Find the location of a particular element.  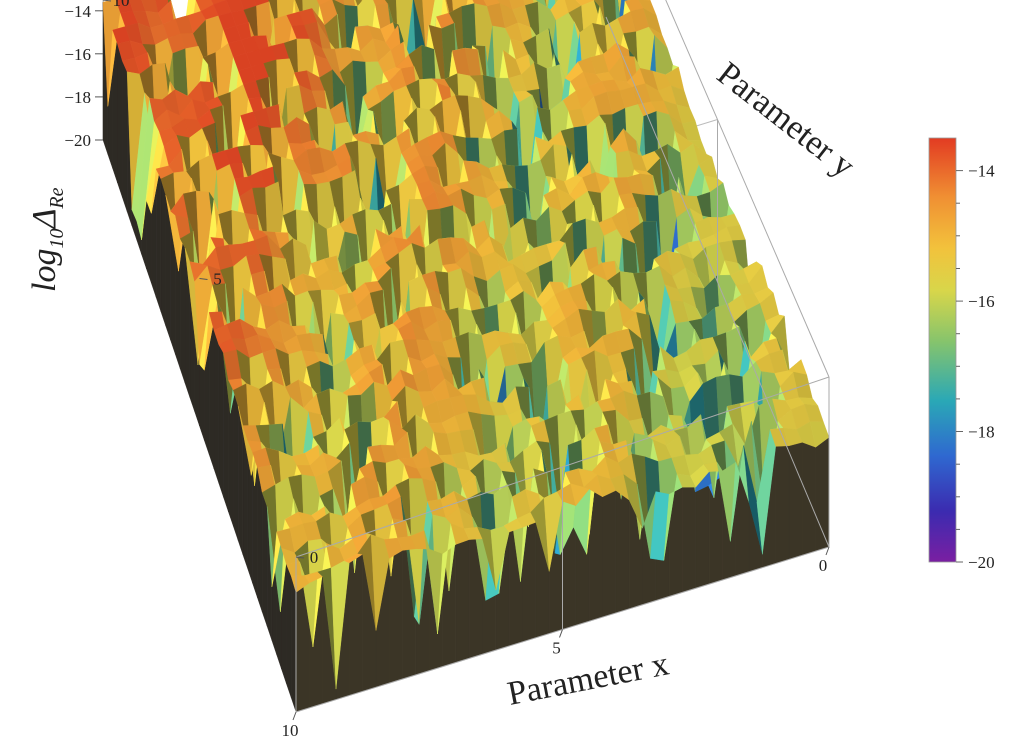

colorbar-tick-label: −14 is located at coordinates (981, 171).